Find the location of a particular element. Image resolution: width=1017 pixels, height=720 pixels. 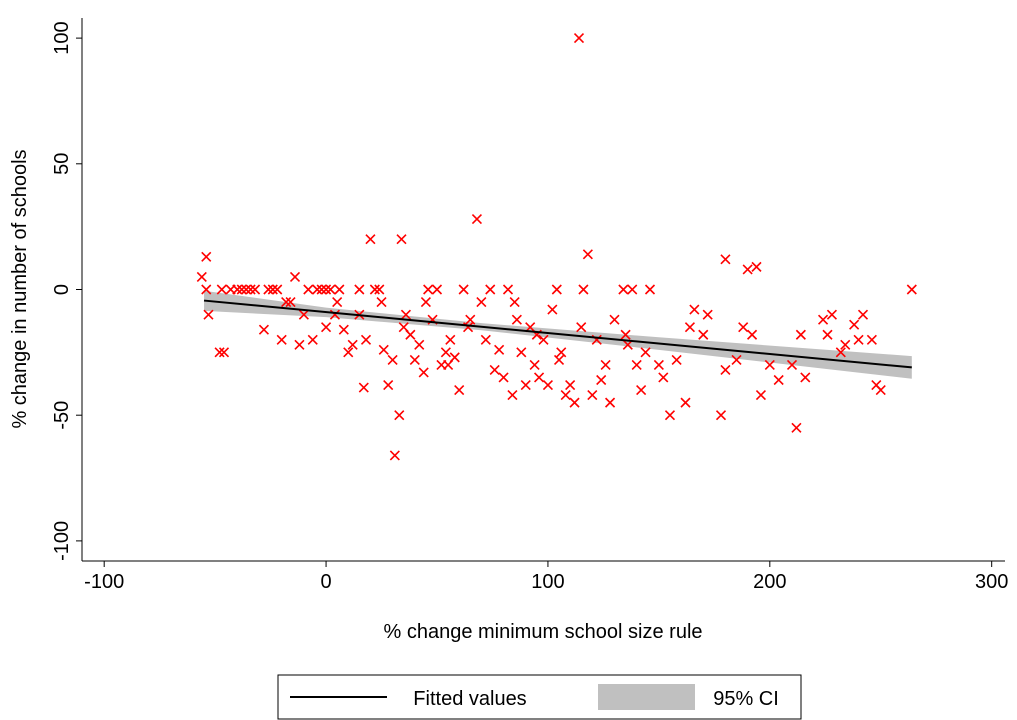

y-axis-title: % change in number of schools is located at coordinates (20, 288).